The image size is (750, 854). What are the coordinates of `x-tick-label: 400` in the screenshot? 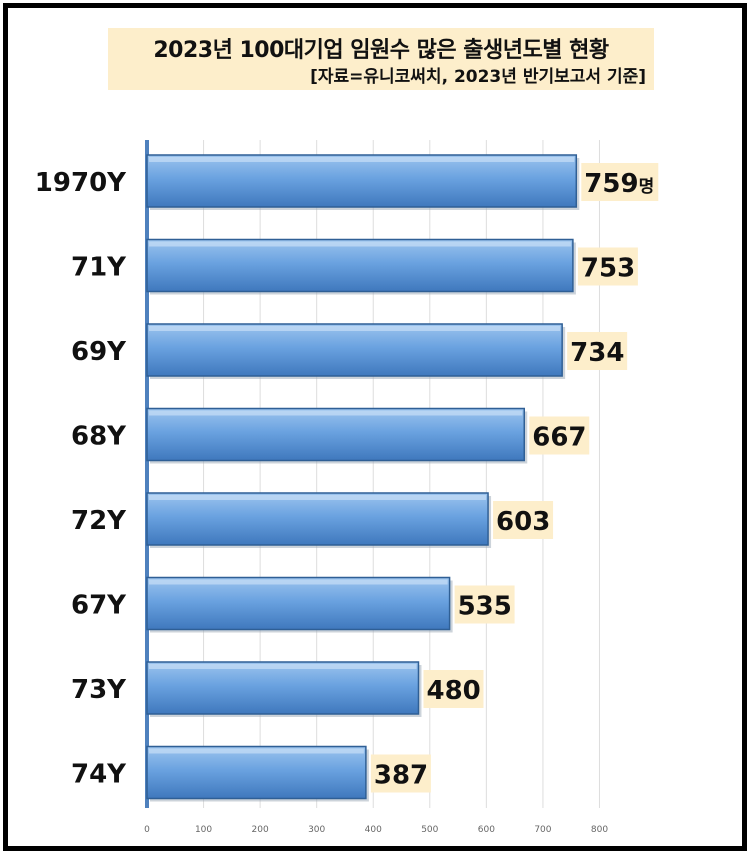 It's located at (373, 830).